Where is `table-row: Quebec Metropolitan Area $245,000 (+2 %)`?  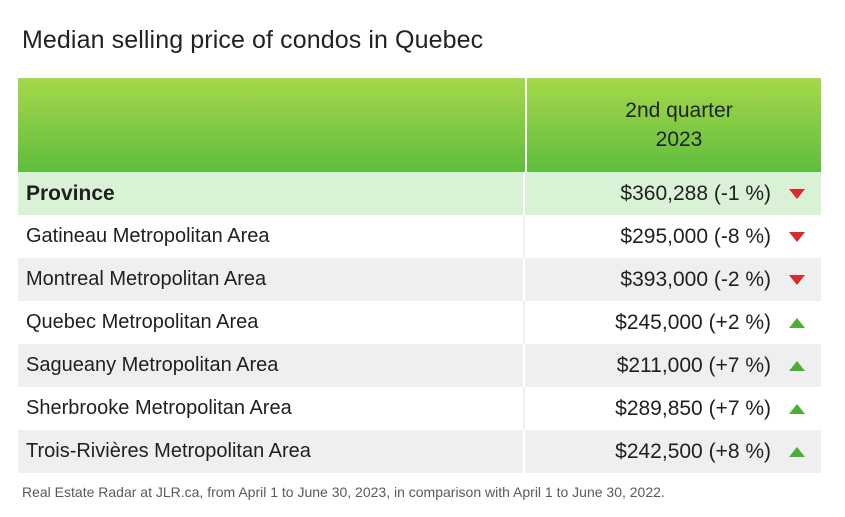
table-row: Quebec Metropolitan Area $245,000 (+2 %) is located at coordinates (419, 322).